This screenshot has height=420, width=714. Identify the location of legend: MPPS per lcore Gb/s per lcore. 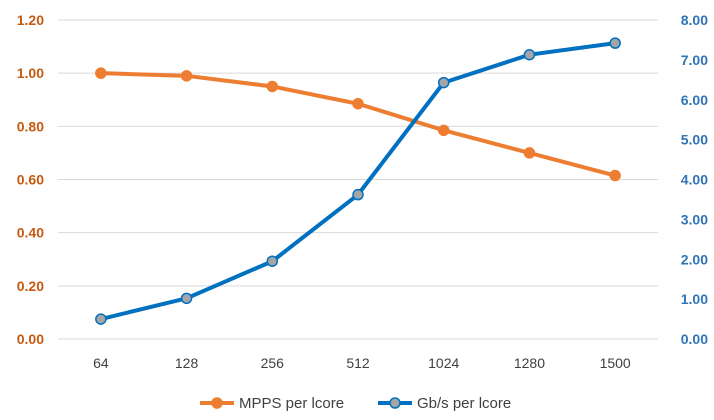
(355, 403).